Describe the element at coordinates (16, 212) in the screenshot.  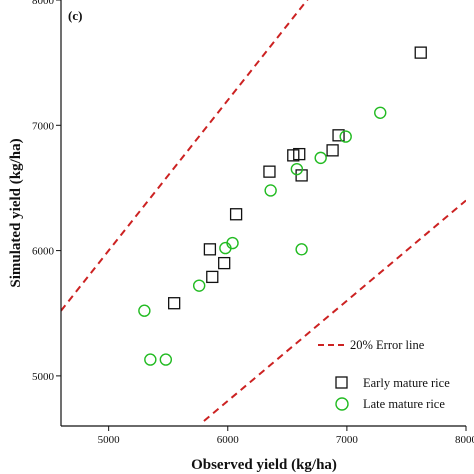
I see `y-axis-label: Simulated yield (kg/ha)` at that location.